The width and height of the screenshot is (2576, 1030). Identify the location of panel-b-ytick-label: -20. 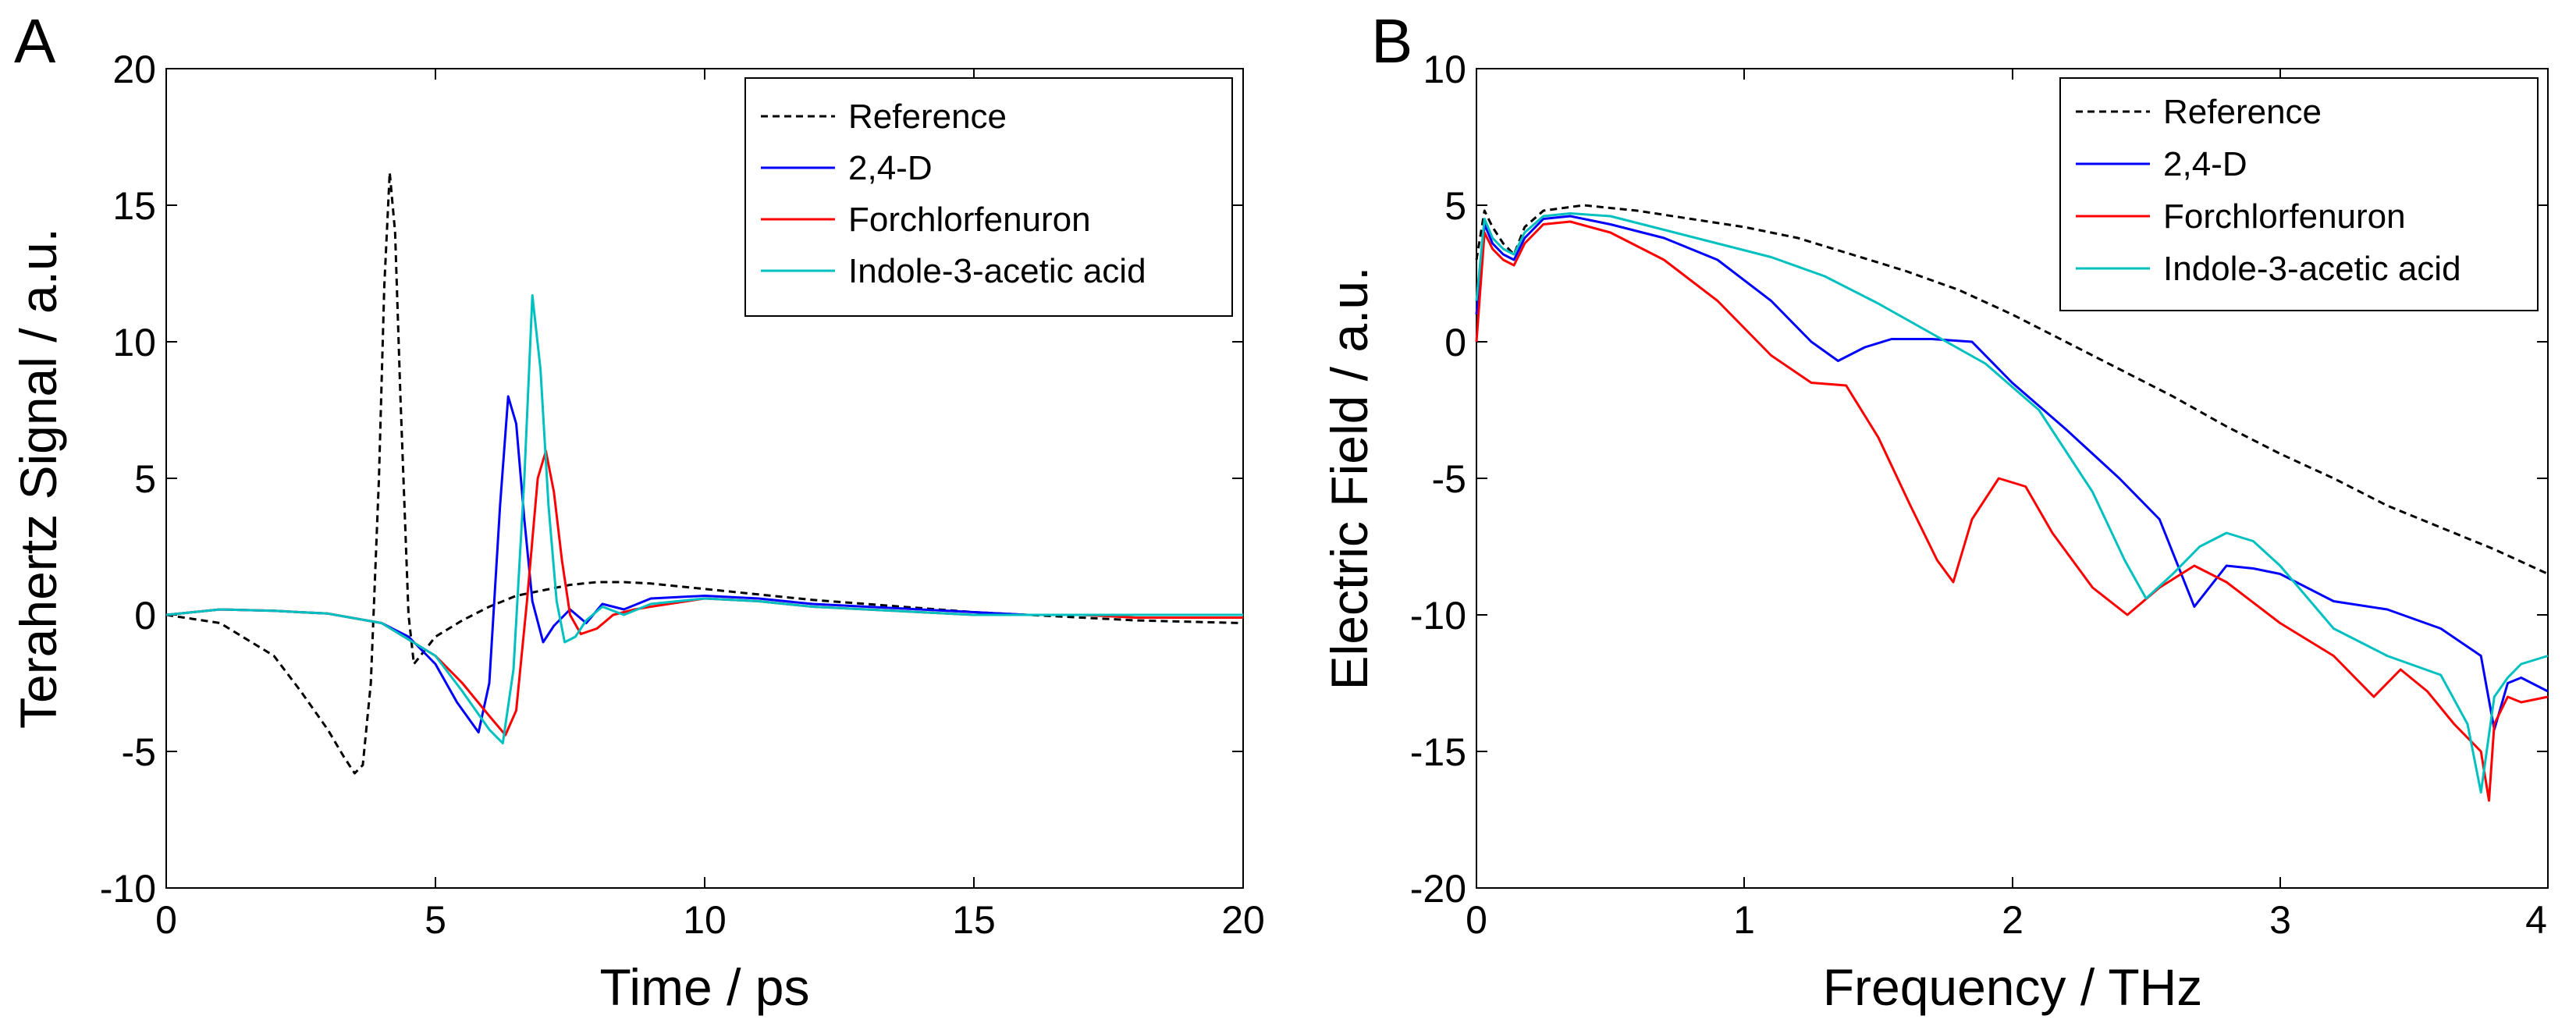
(1438, 889).